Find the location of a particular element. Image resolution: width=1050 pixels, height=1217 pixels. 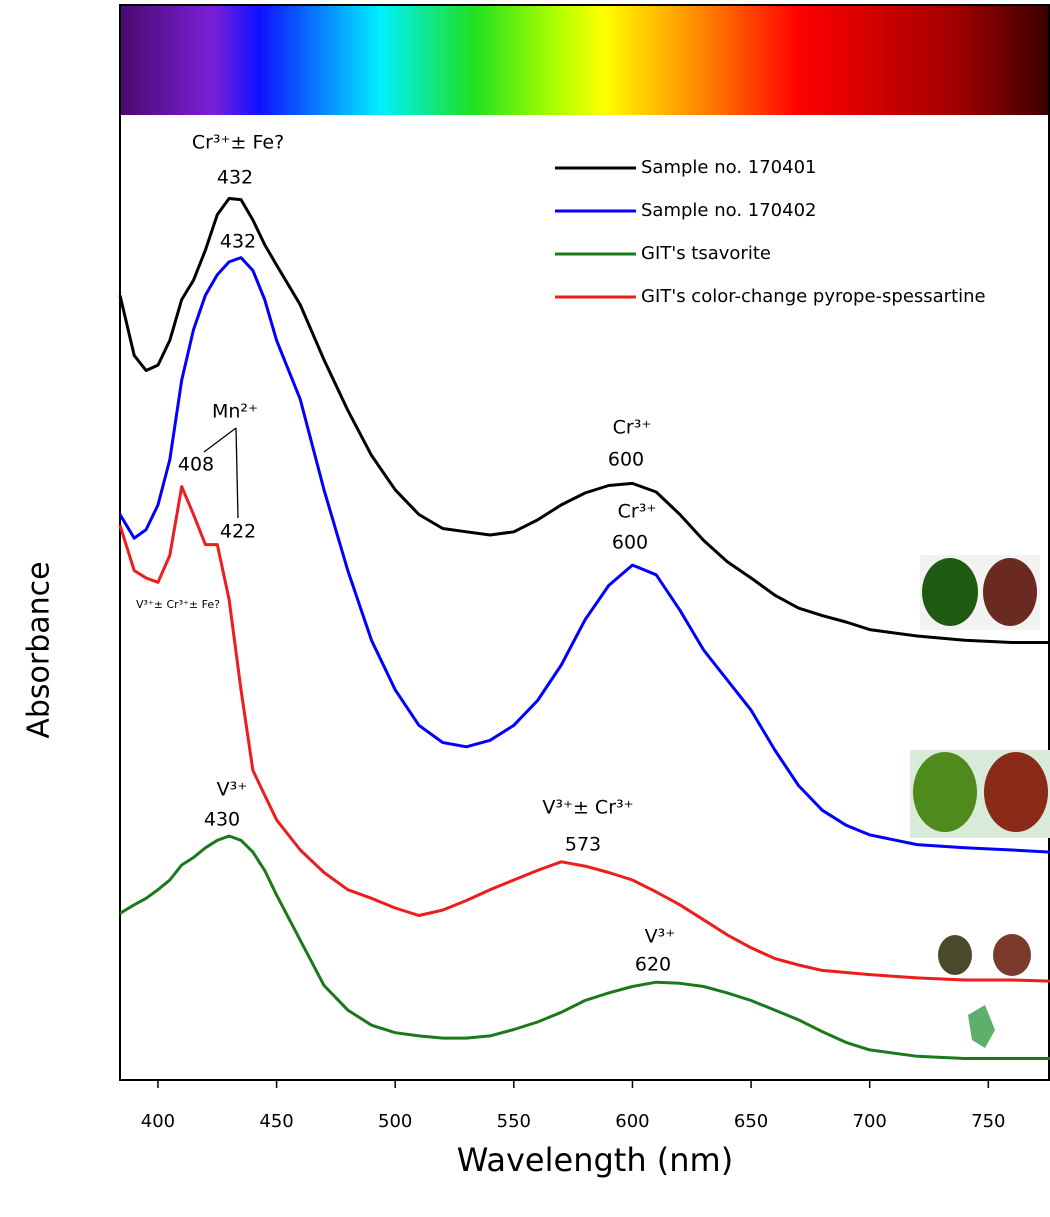

peak-annotation: 620 is located at coordinates (653, 965).